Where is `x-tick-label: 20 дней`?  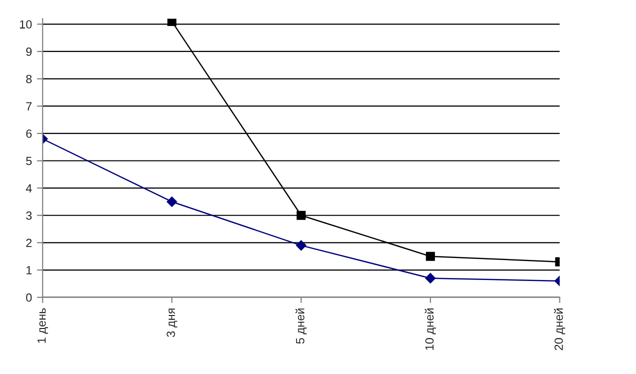 x-tick-label: 20 дней is located at coordinates (560, 329).